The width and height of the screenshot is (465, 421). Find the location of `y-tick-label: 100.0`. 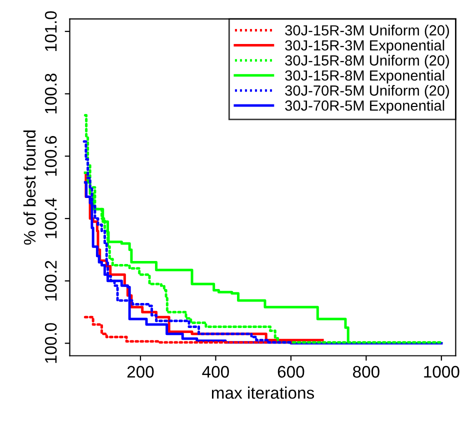

y-tick-label: 100.0 is located at coordinates (50, 343).